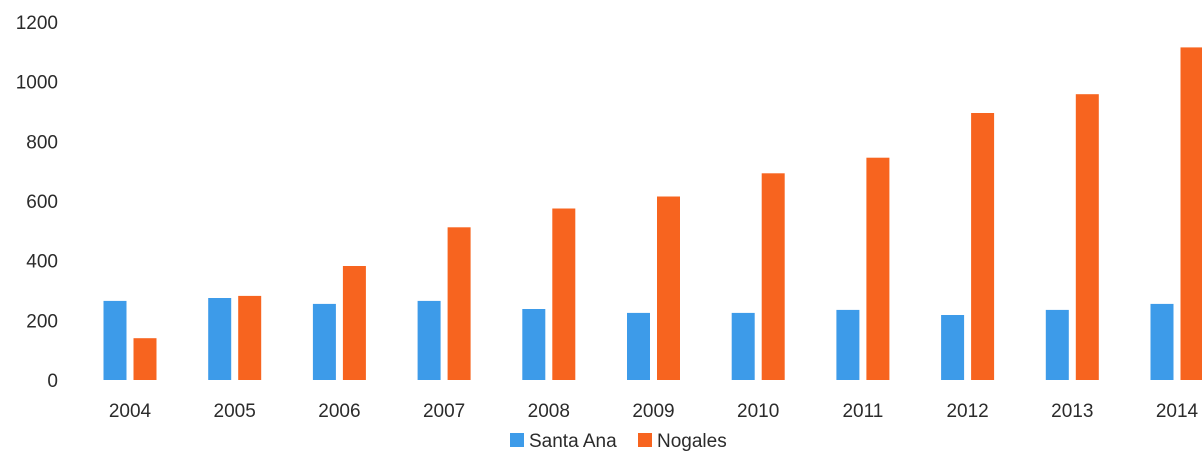 The height and width of the screenshot is (451, 1202). Describe the element at coordinates (235, 411) in the screenshot. I see `x-tick-label-2005: 2005` at that location.